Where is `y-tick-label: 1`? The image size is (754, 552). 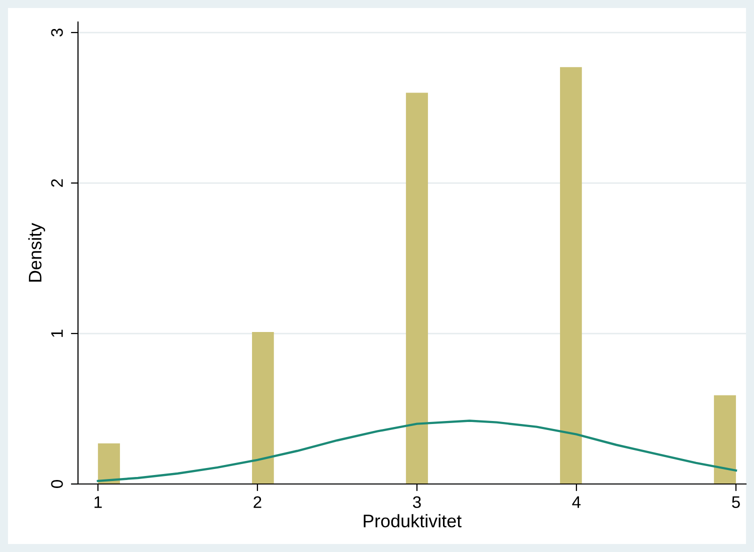
y-tick-label: 1 is located at coordinates (57, 333).